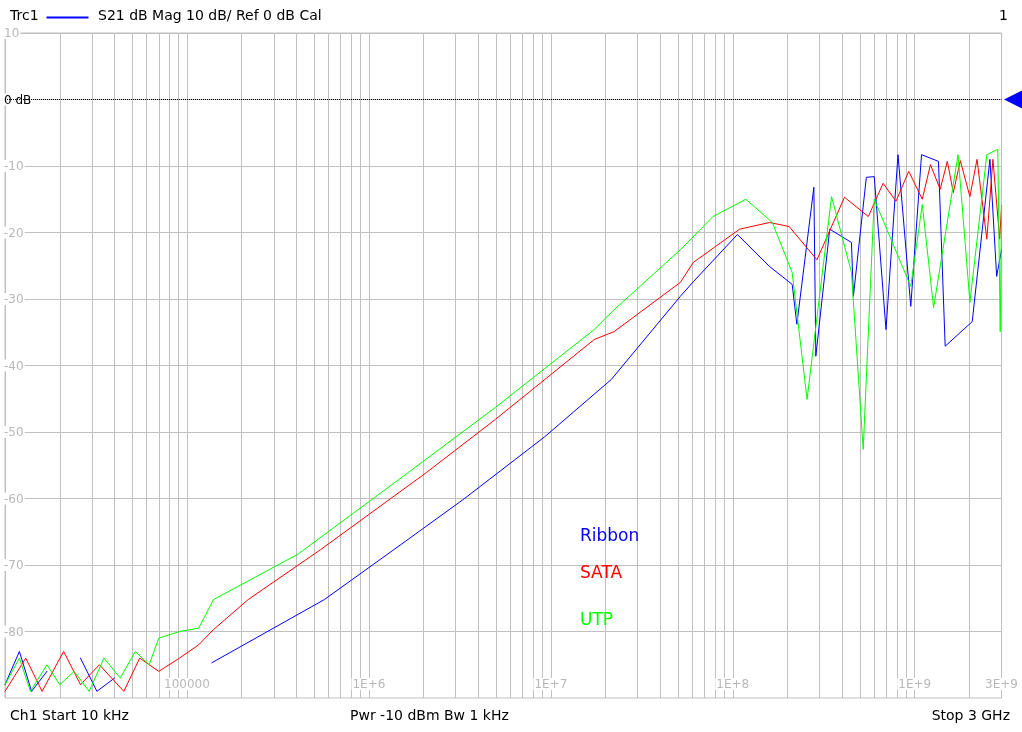 This screenshot has width=1022, height=732. Describe the element at coordinates (14, 432) in the screenshot. I see `y-tick-label: -50` at that location.